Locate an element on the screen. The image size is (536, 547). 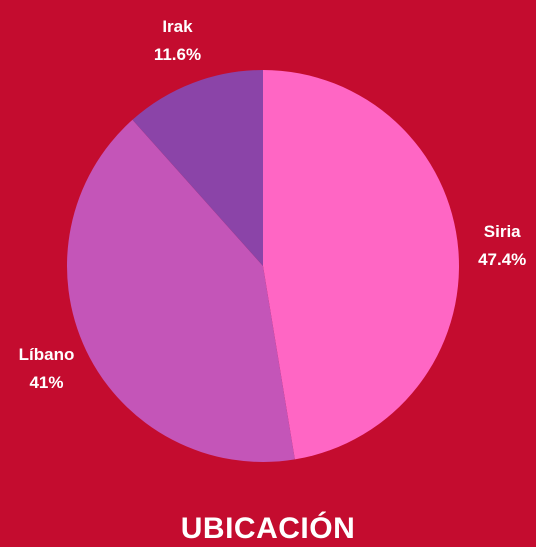
slice-value-label: 47.4% is located at coordinates (502, 259).